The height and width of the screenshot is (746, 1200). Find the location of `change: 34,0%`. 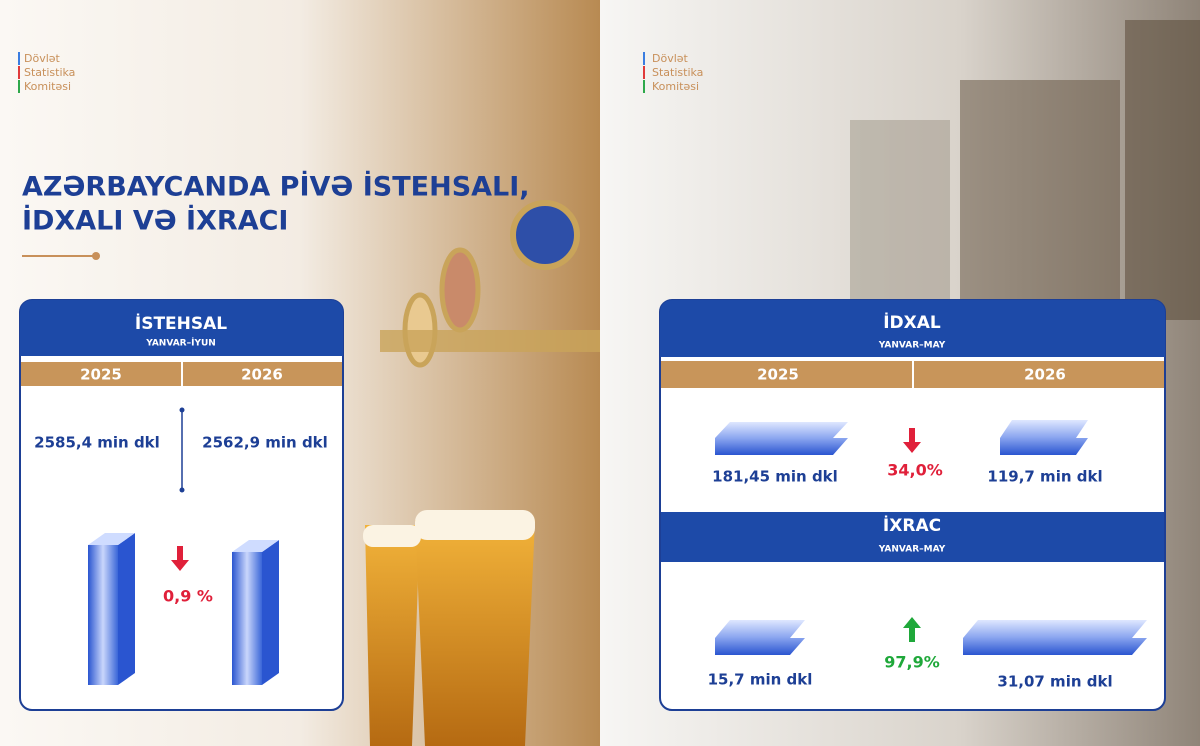

change: 34,0% is located at coordinates (915, 470).